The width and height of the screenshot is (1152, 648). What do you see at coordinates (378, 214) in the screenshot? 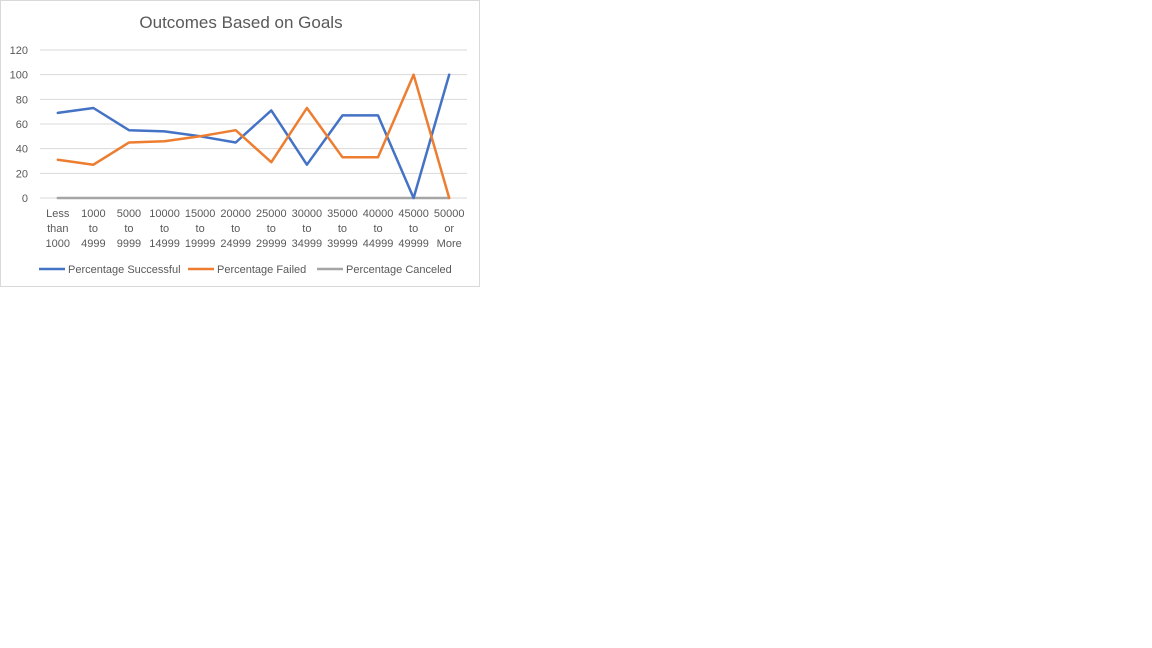
I see `x-tick-label-line: 40000` at bounding box center [378, 214].